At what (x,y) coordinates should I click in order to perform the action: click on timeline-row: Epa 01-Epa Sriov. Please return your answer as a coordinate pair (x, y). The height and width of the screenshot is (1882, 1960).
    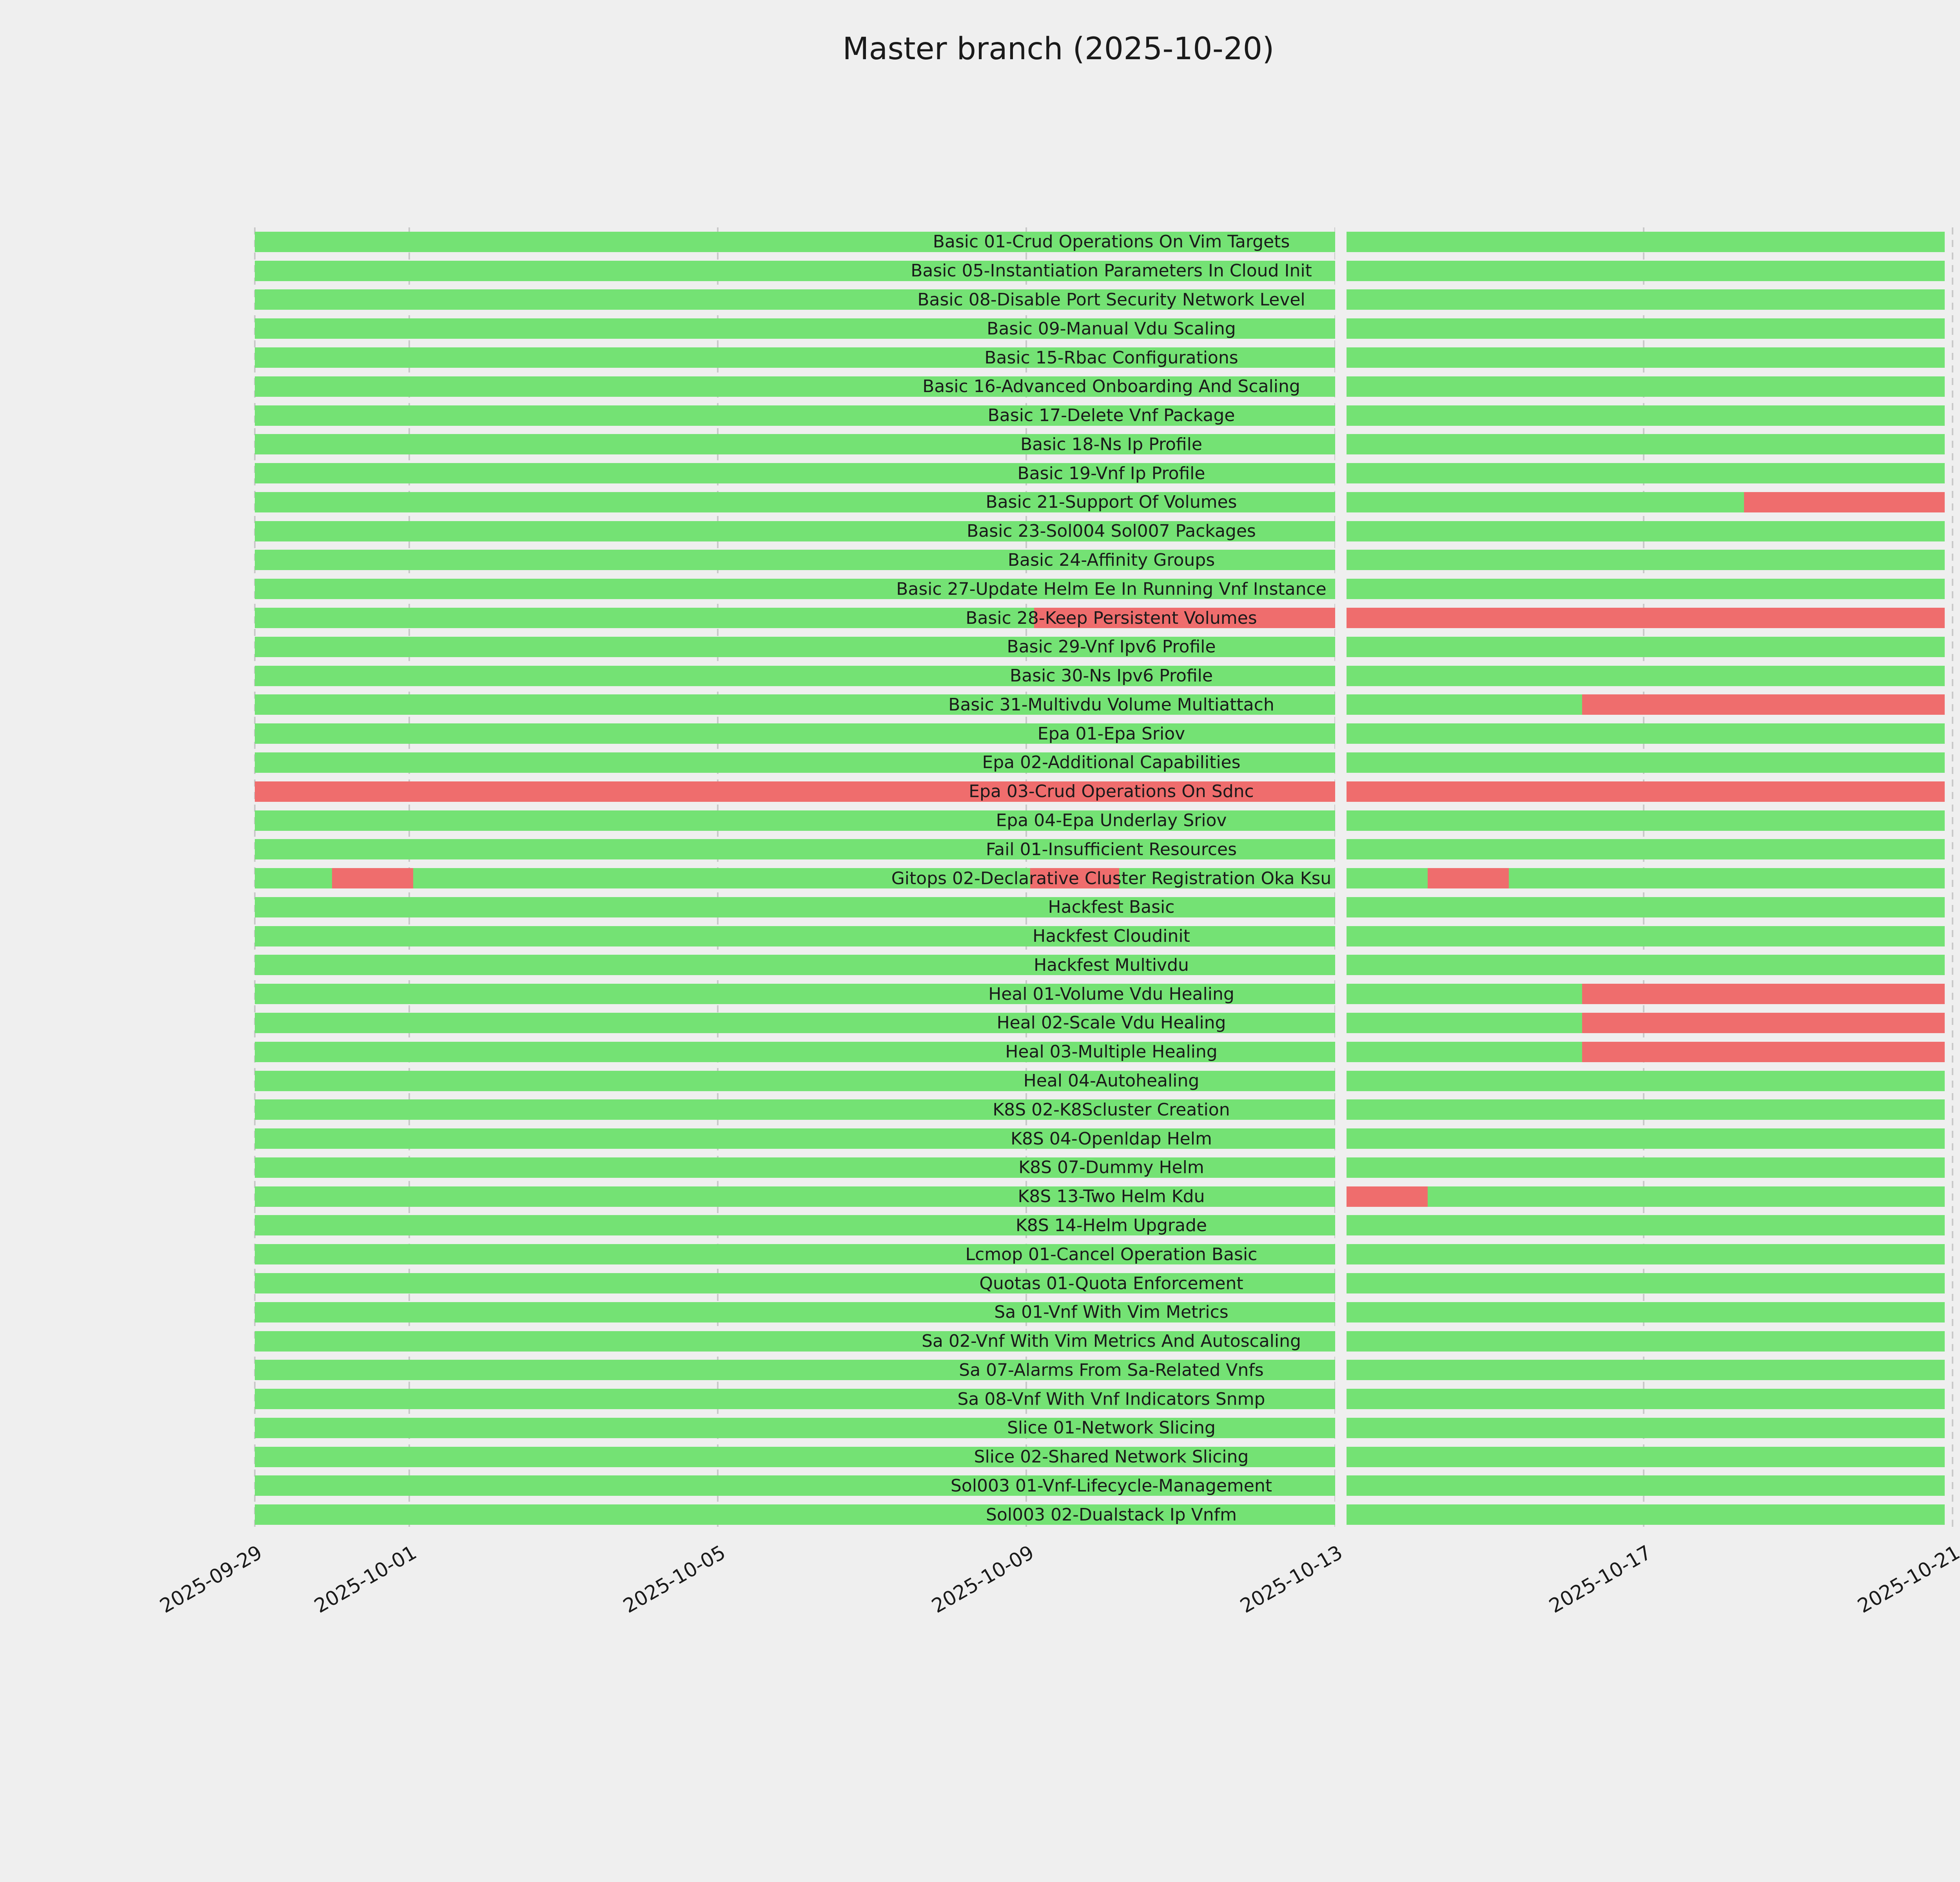
    Looking at the image, I should click on (1107, 733).